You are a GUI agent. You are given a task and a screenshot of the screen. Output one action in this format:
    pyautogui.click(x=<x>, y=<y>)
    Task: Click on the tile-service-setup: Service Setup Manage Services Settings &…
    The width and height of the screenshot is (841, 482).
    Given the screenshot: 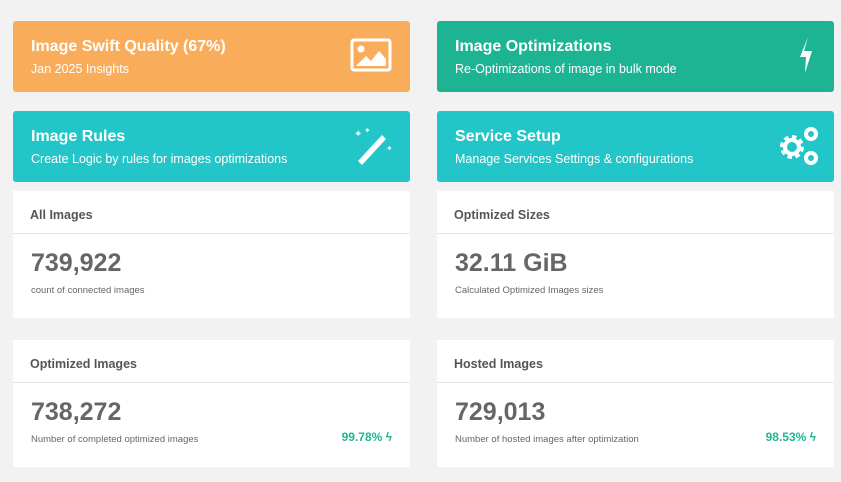 What is the action you would take?
    pyautogui.click(x=635, y=146)
    